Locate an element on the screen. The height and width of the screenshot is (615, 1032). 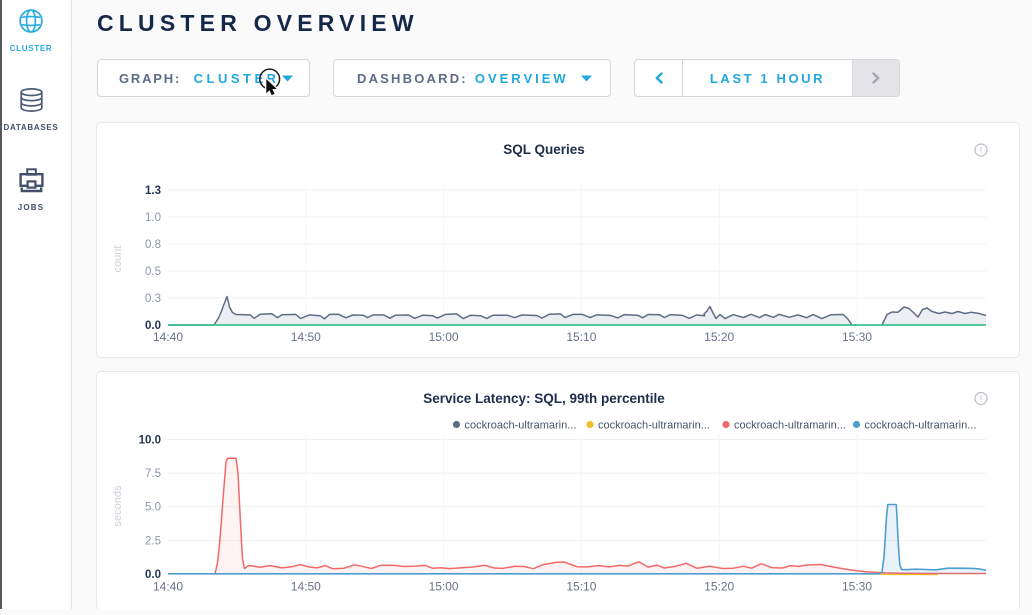
svg-text: 1.0 is located at coordinates (153, 218).